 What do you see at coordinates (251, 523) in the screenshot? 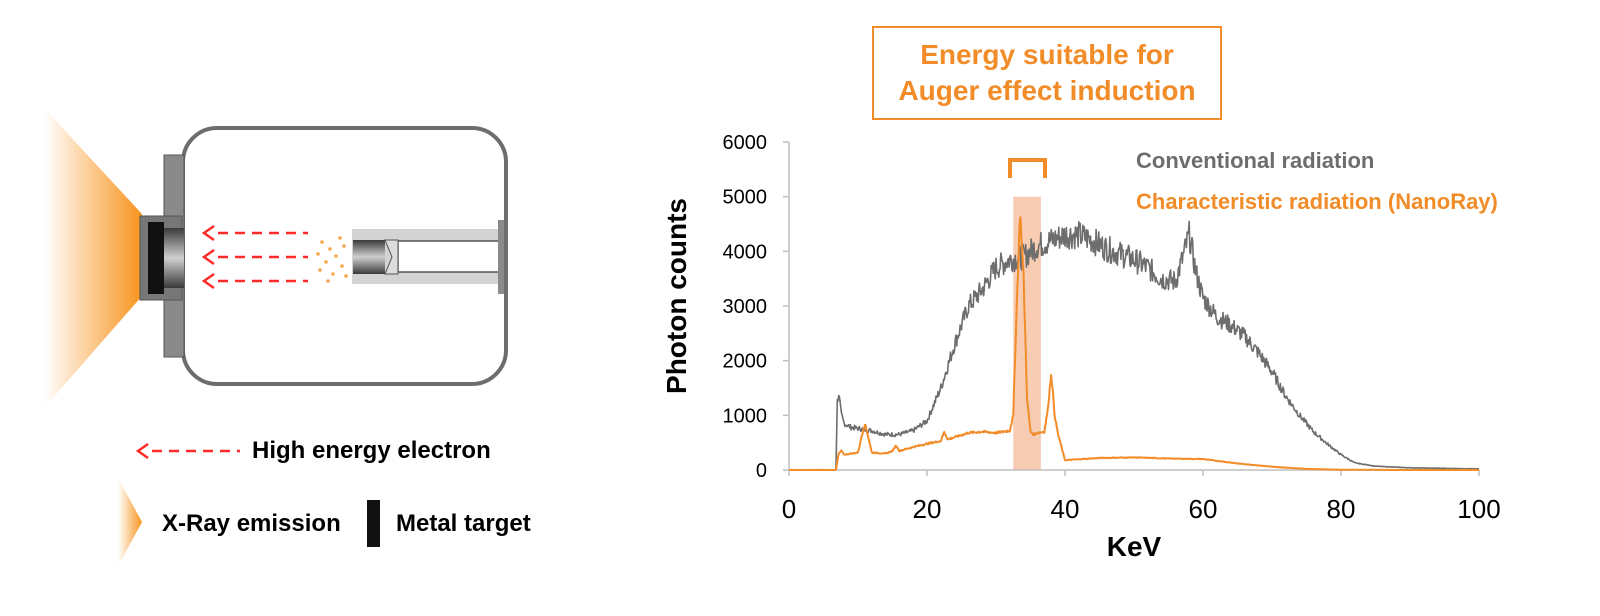
I see `legend-xray-label: X-Ray emission` at bounding box center [251, 523].